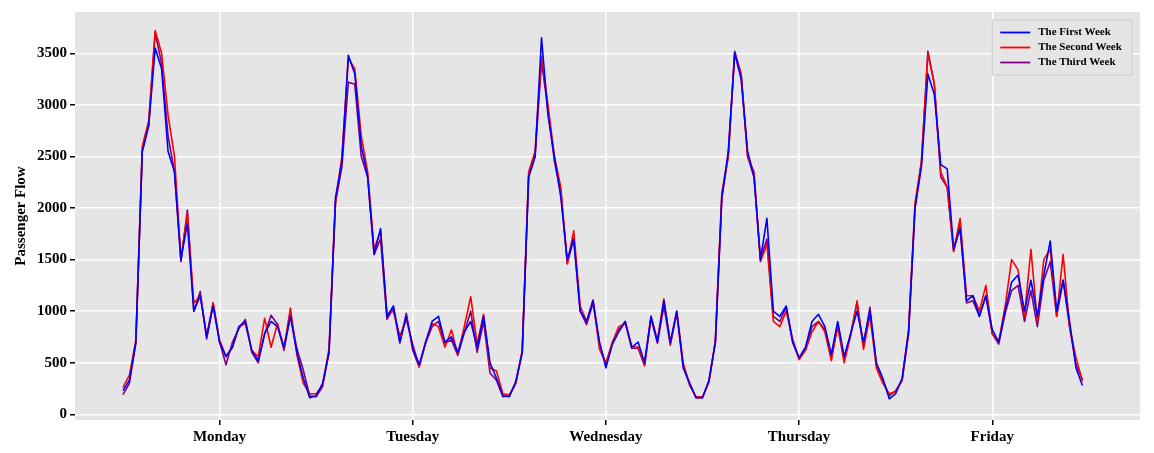  What do you see at coordinates (52, 155) in the screenshot?
I see `y-tick-label: 2500` at bounding box center [52, 155].